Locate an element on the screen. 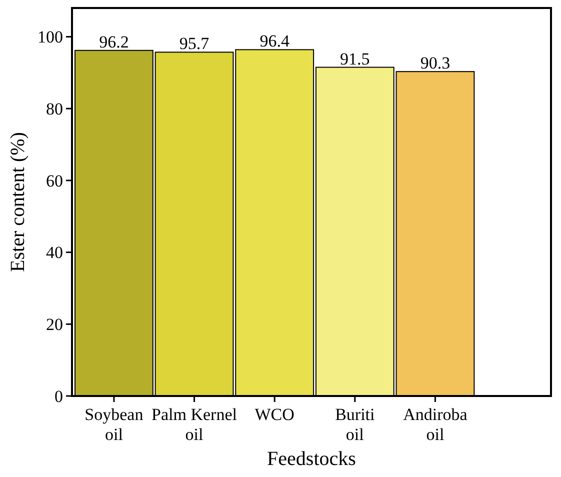  x-tick-label: Andiroba oil is located at coordinates (435, 424).